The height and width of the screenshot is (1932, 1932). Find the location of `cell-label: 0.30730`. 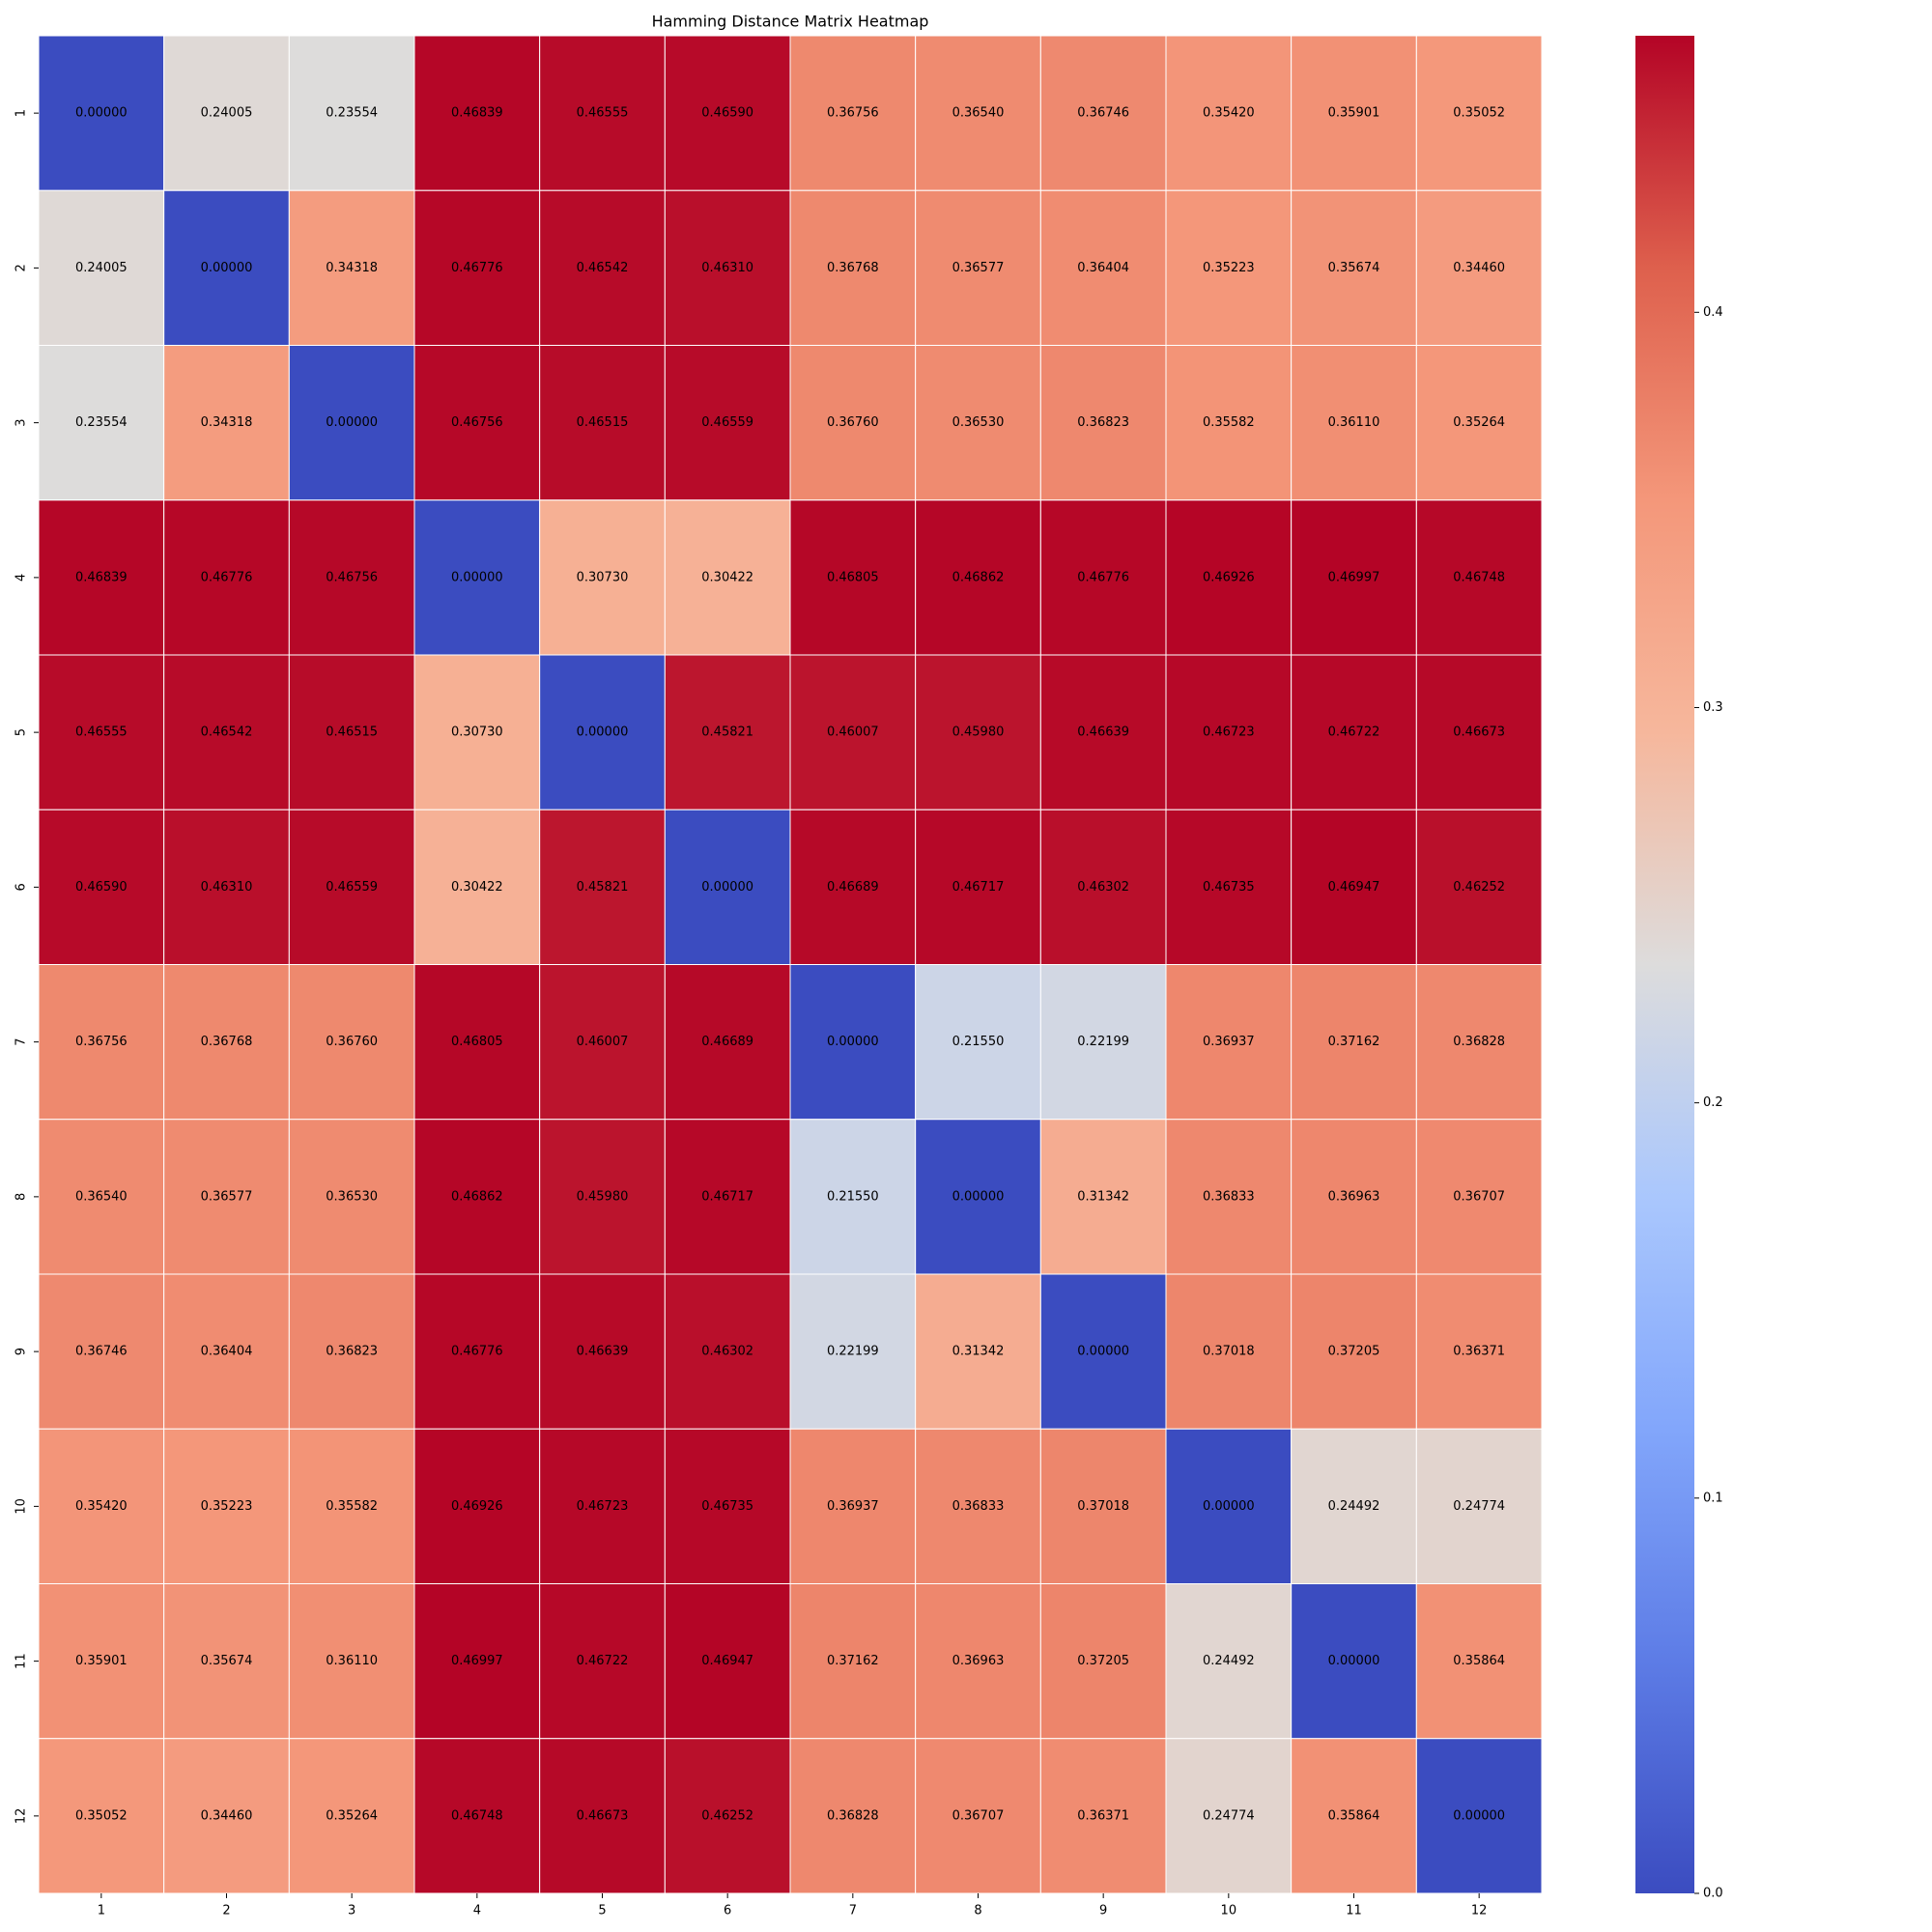

cell-label: 0.30730 is located at coordinates (603, 577).